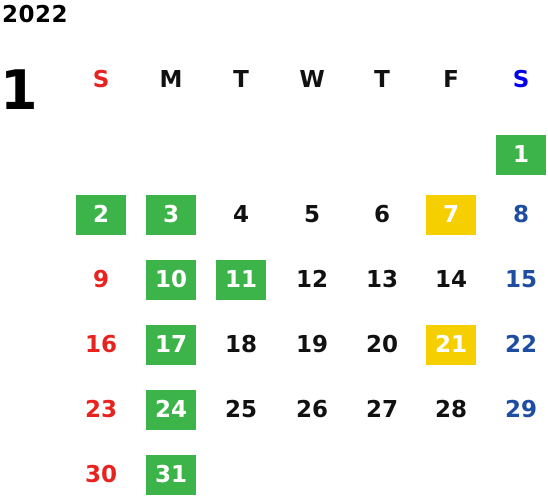 The image size is (548, 503). I want to click on day-cell-31: 31, so click(171, 475).